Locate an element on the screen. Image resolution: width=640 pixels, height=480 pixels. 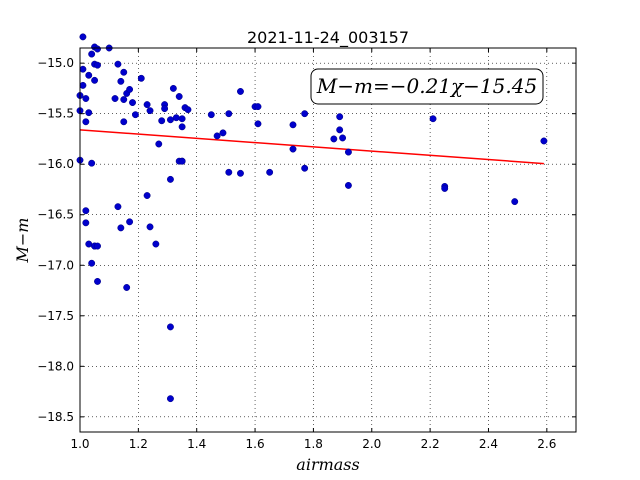
y-axis-label: M−m is located at coordinates (22, 241).